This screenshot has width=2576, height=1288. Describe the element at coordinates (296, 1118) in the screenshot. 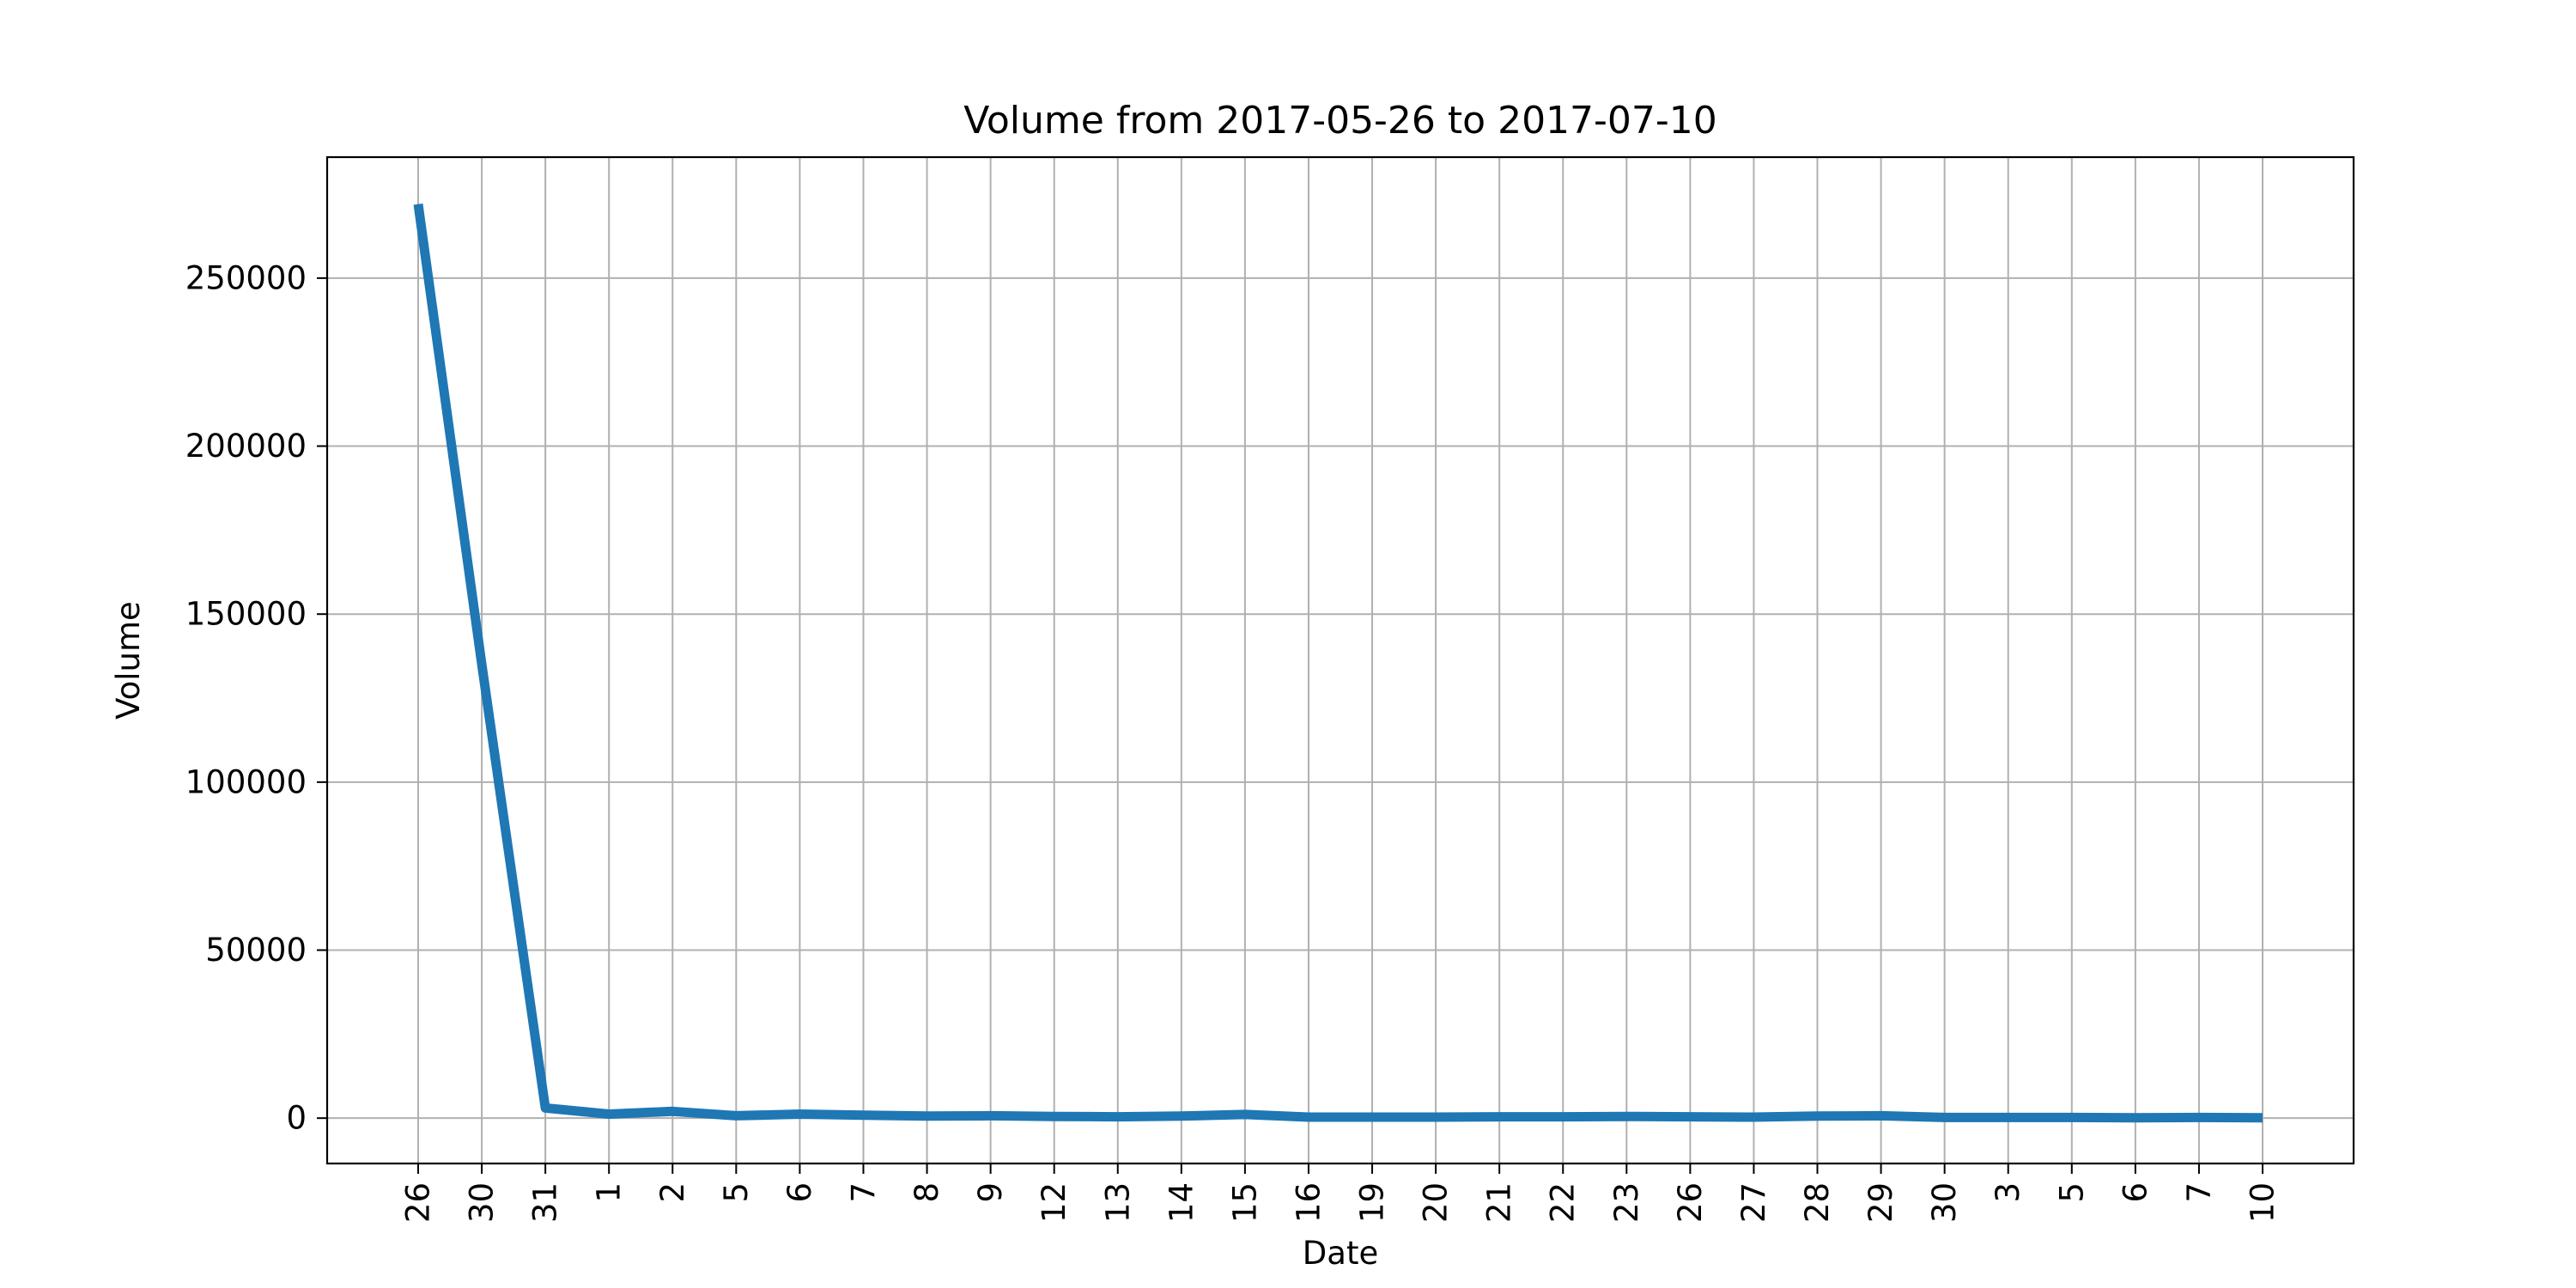

I see `y-tick-label: 0` at that location.